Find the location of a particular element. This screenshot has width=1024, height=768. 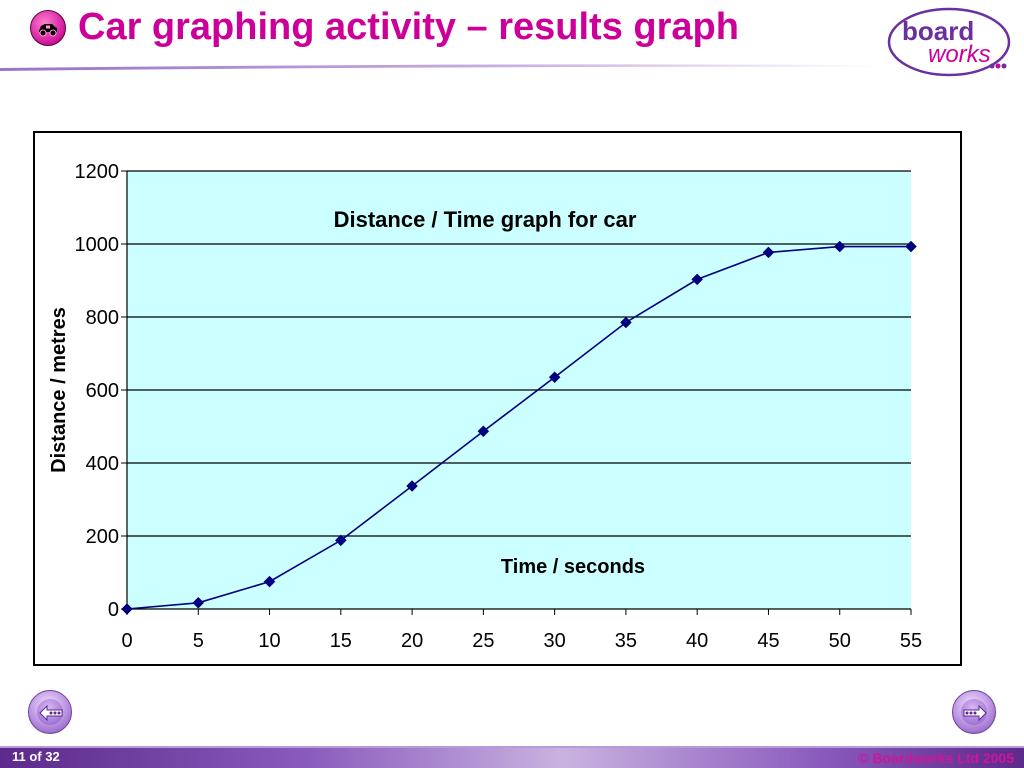

page-indicator: 11 of 32 is located at coordinates (36, 756).